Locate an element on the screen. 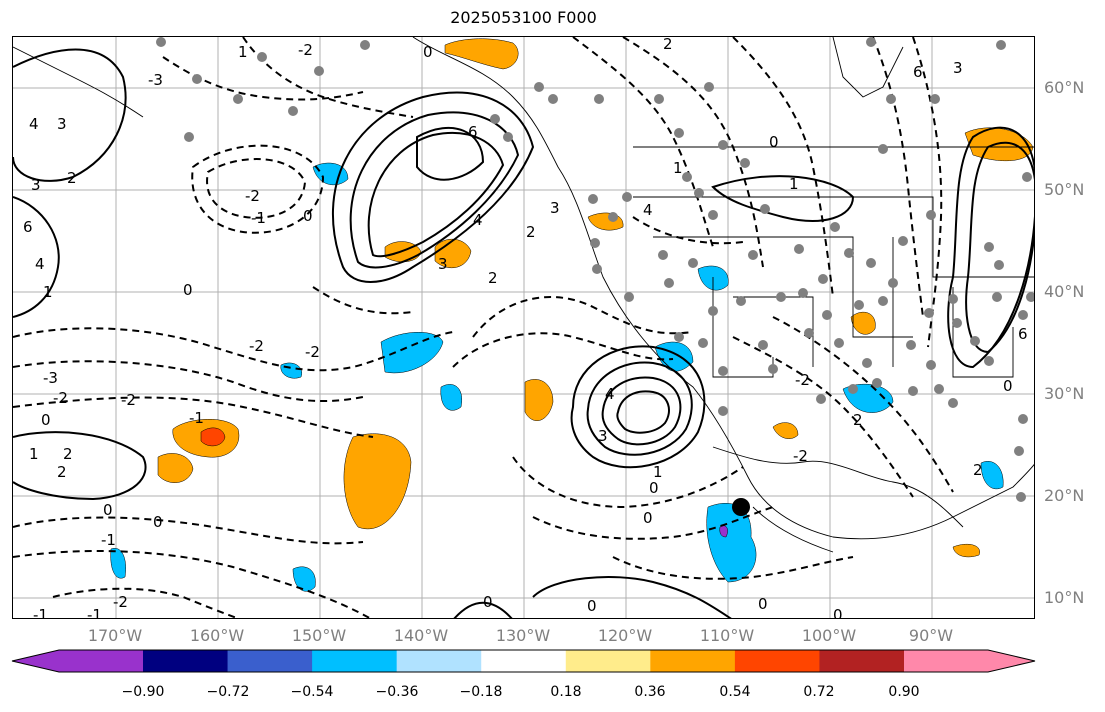 The width and height of the screenshot is (1105, 712). colorbar is located at coordinates (523, 661).